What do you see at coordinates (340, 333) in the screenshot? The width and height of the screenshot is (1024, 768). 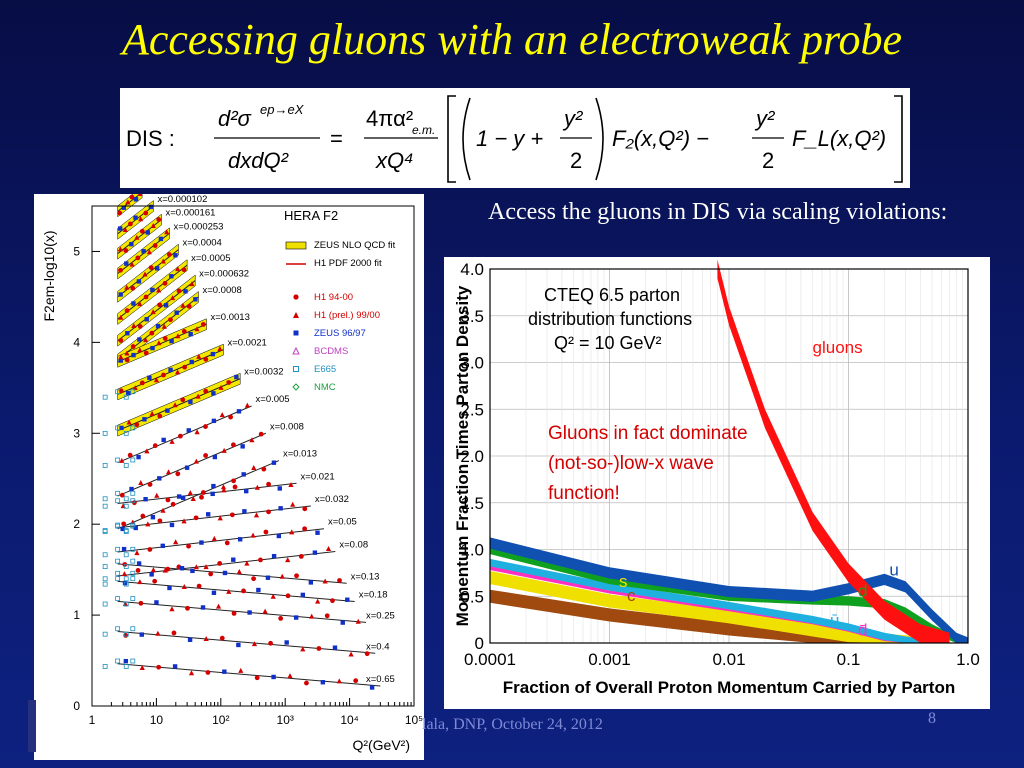 I see `f2-legend-label: ZEUS 96/97` at bounding box center [340, 333].